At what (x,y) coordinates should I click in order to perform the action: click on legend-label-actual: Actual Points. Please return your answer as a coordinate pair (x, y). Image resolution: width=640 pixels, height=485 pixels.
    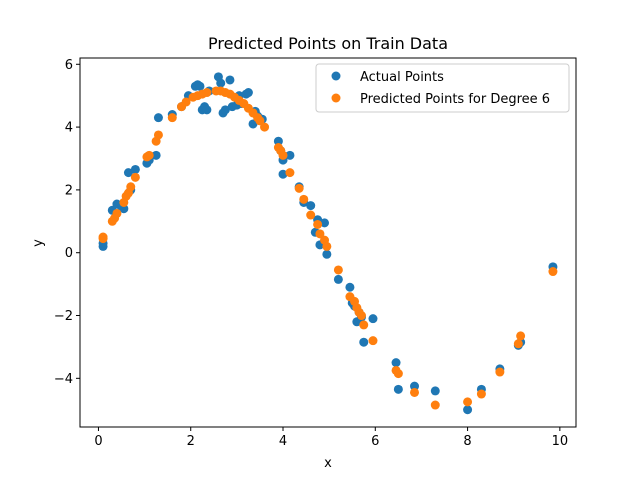
    Looking at the image, I should click on (402, 77).